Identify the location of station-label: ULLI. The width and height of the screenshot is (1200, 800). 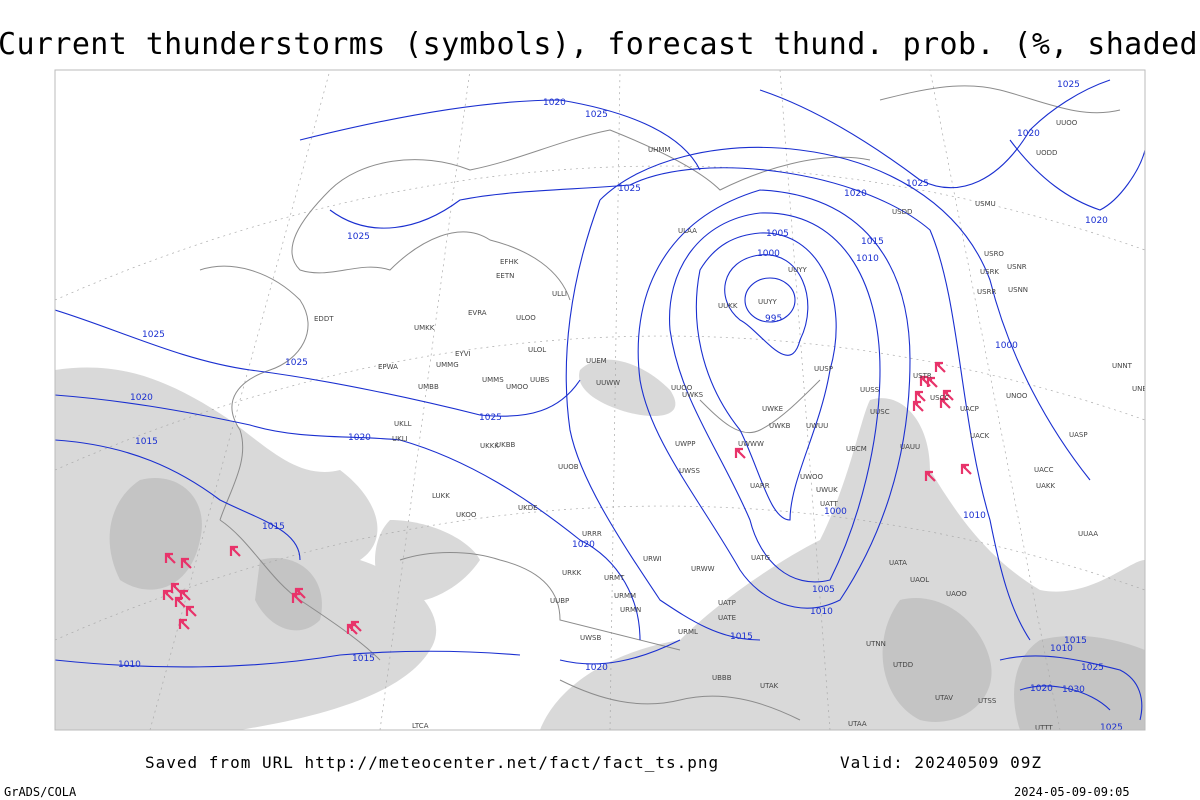
(559, 294).